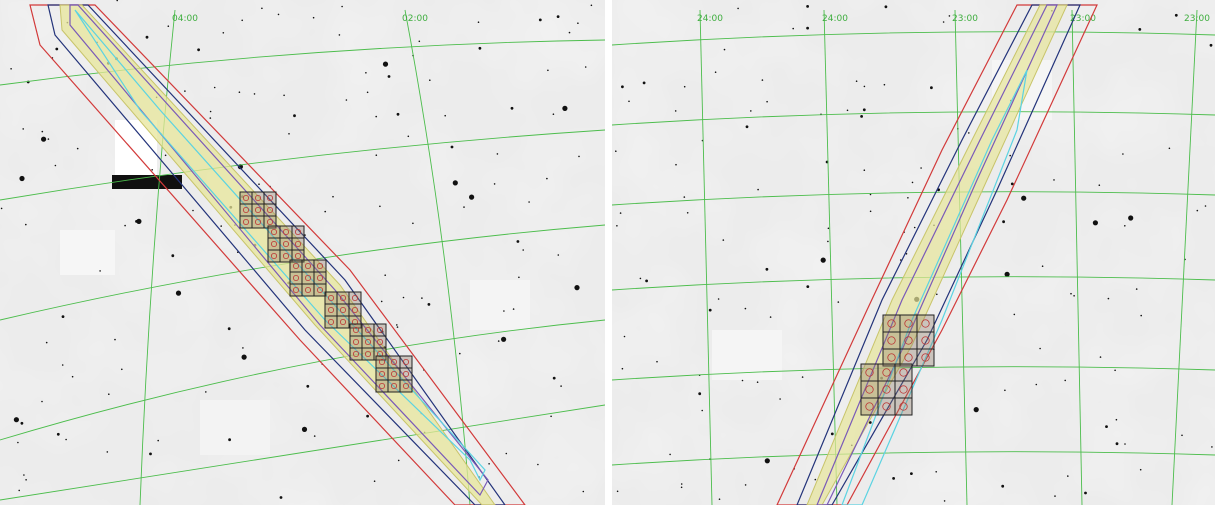  I want to click on sky-artifact, so click(500, 305).